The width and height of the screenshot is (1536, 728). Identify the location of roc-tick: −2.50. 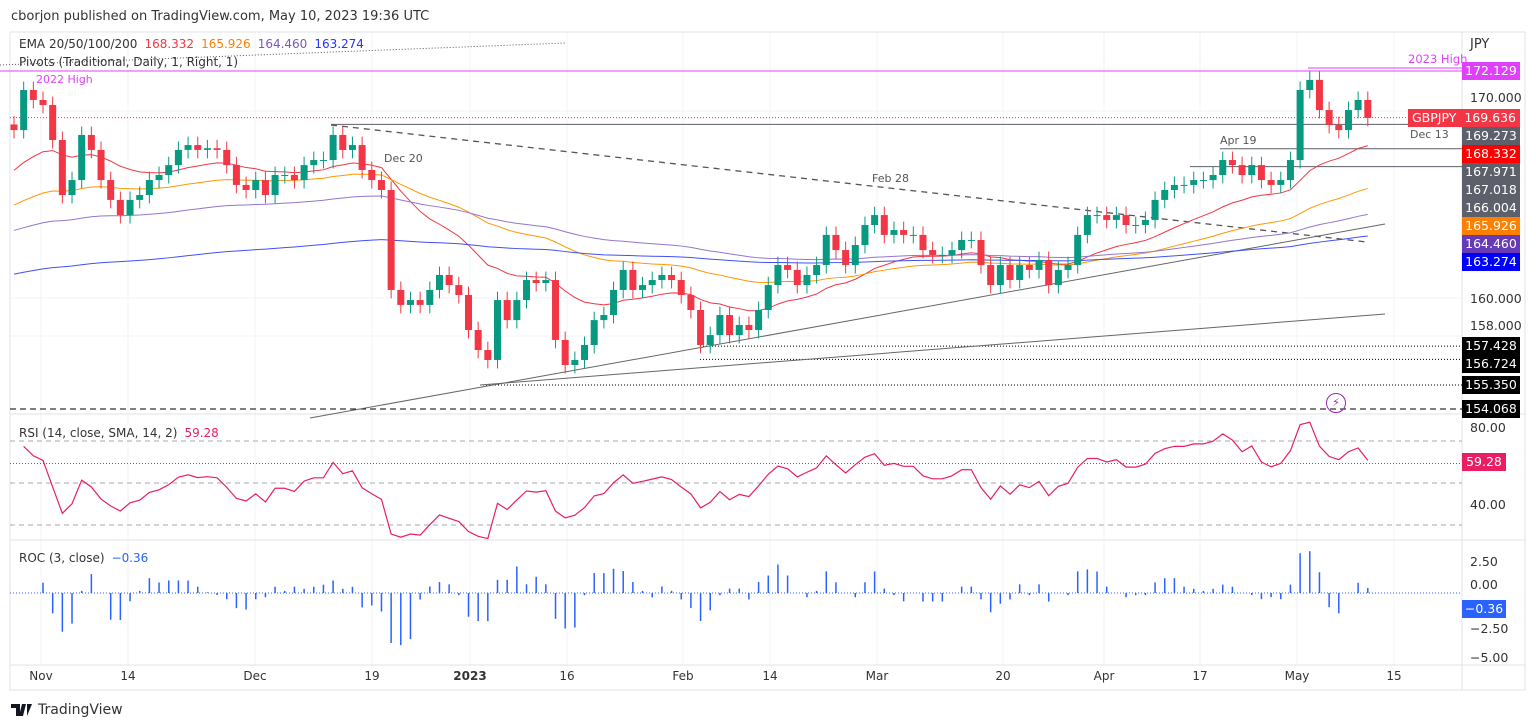
(1489, 628).